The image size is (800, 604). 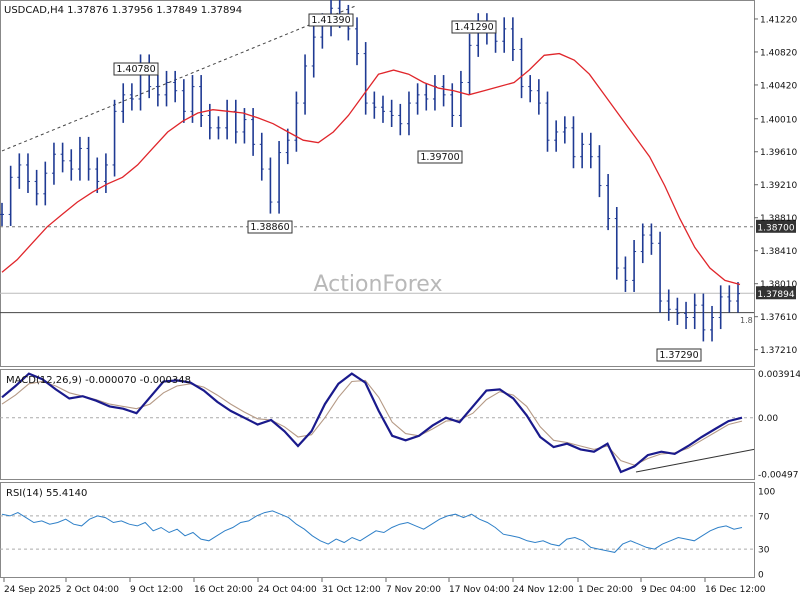 I want to click on price-annotation: 1.41290, so click(x=474, y=27).